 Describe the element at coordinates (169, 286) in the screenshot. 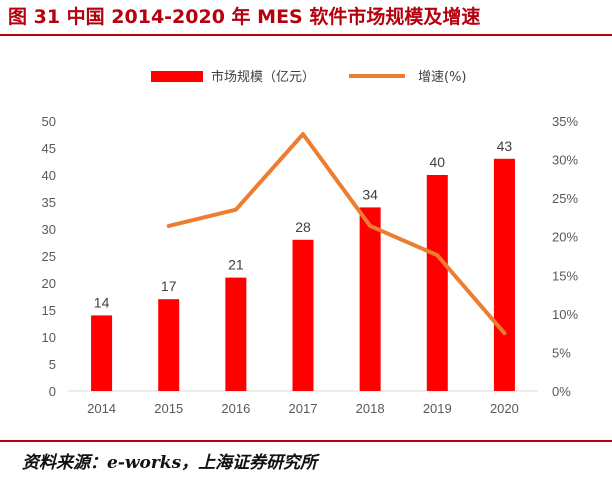

I see `bar-data-label: 17` at that location.